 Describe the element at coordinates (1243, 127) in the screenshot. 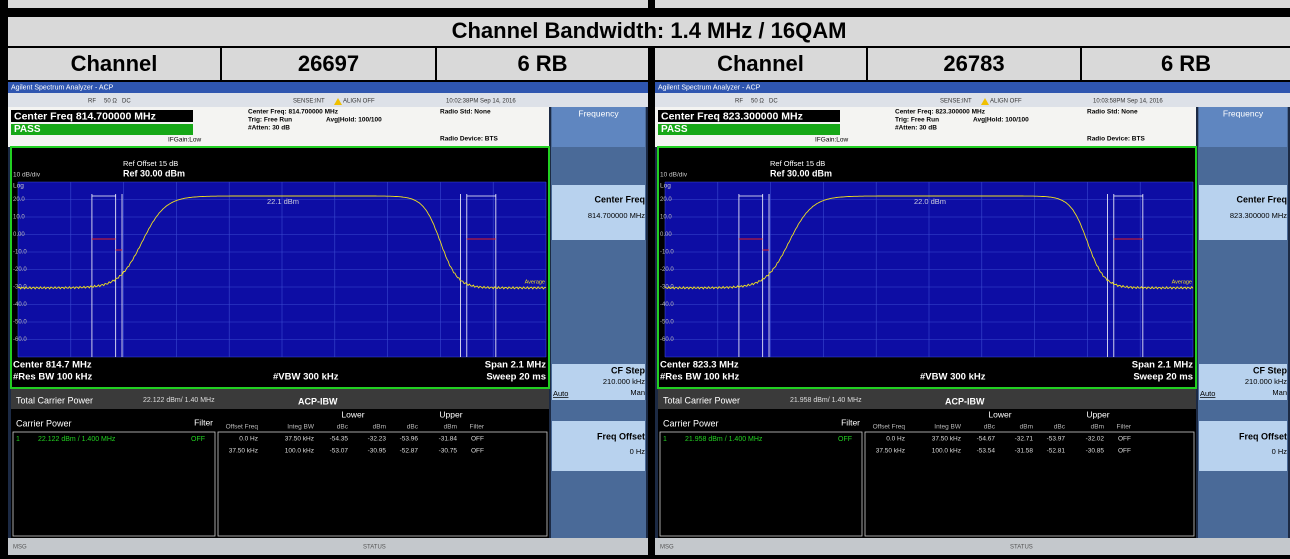

I see `menu-title-box` at that location.